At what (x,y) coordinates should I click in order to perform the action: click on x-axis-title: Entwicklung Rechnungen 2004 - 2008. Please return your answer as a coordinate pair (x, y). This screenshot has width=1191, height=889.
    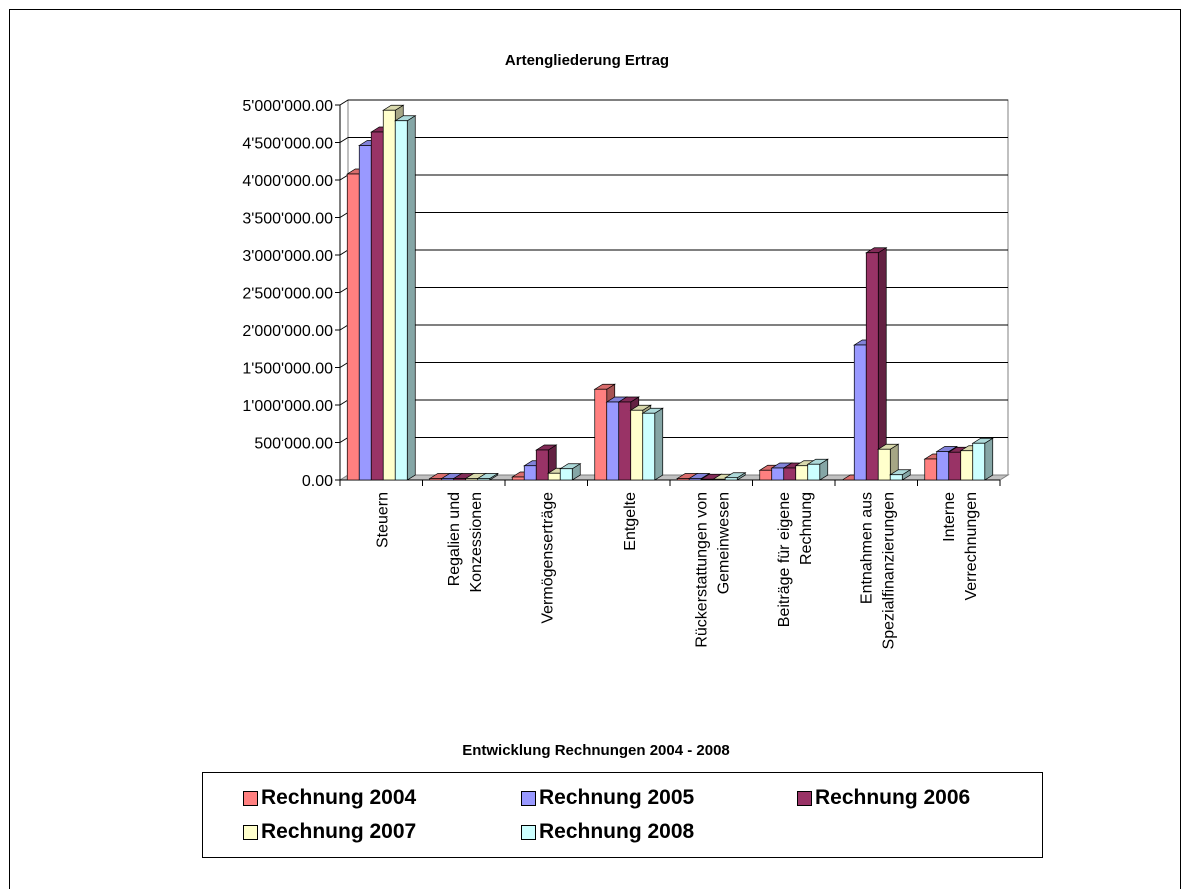
    Looking at the image, I should click on (596, 750).